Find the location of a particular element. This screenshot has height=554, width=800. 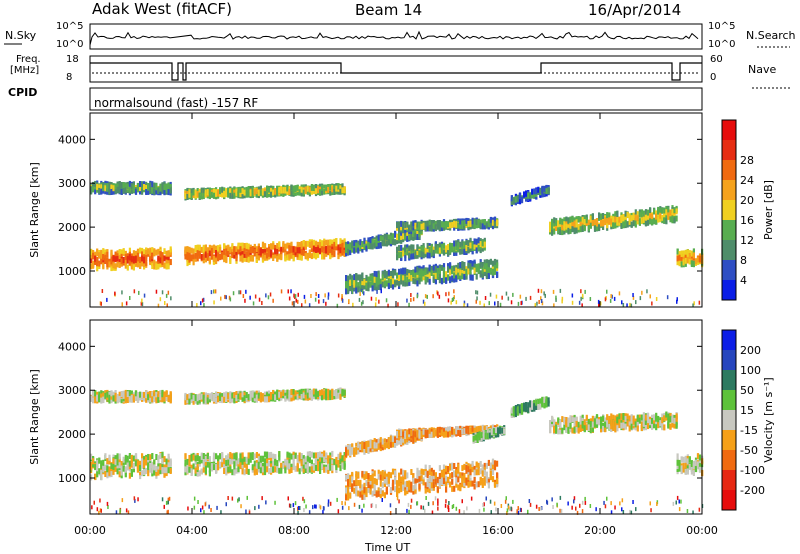

nsky-label: N.Sky is located at coordinates (21, 35).